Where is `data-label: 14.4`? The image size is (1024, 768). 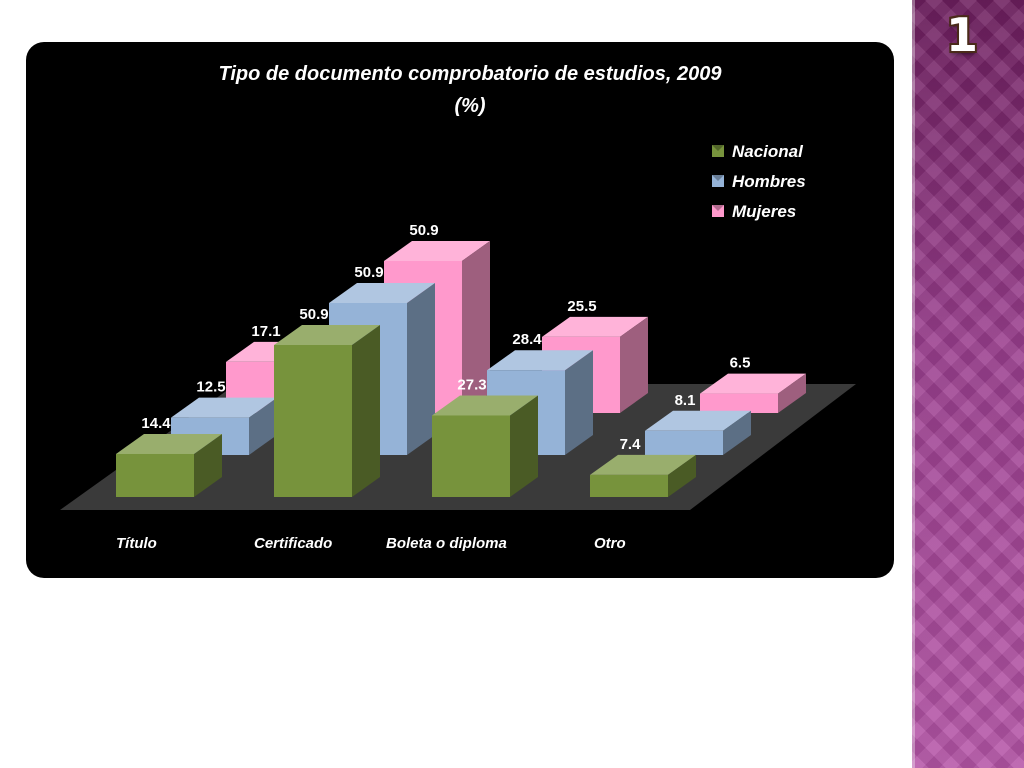
data-label: 14.4 is located at coordinates (156, 423).